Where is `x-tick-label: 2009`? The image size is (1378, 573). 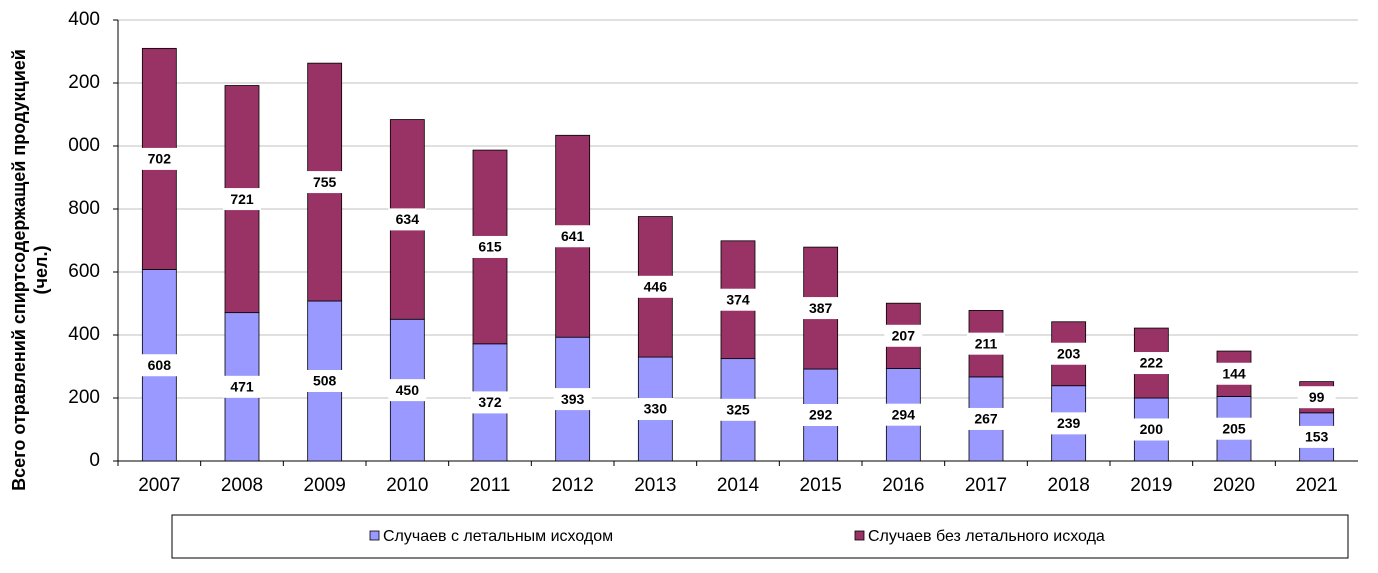
x-tick-label: 2009 is located at coordinates (325, 485).